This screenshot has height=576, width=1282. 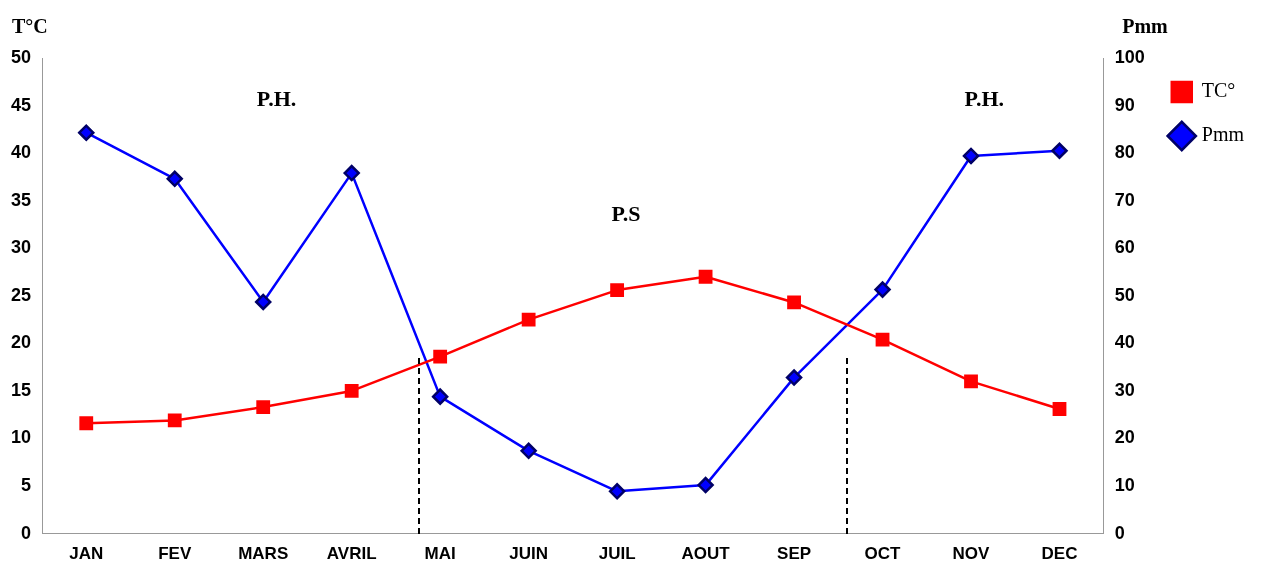 What do you see at coordinates (1145, 26) in the screenshot?
I see `y2-axis-title: Pmm` at bounding box center [1145, 26].